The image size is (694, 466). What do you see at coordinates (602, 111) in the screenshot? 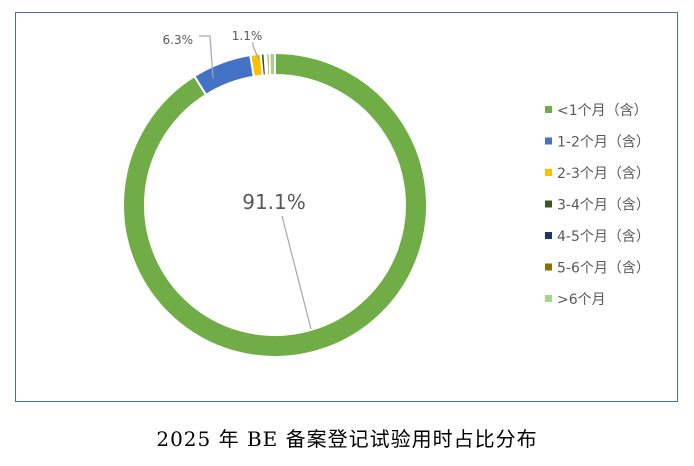
I see `legend-label-1: <1个月（含）` at bounding box center [602, 111].